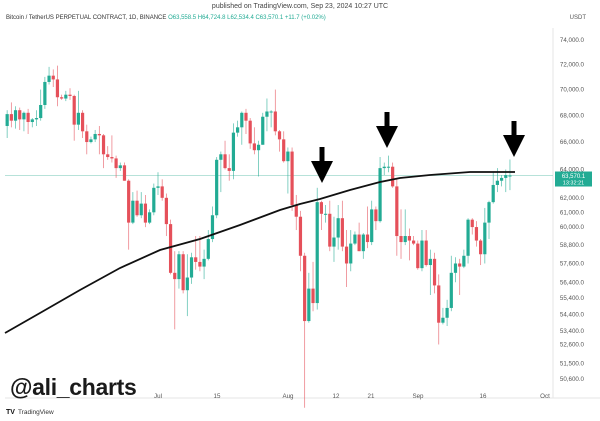 The image size is (600, 421). I want to click on price-tick: 58,800.0, so click(572, 245).